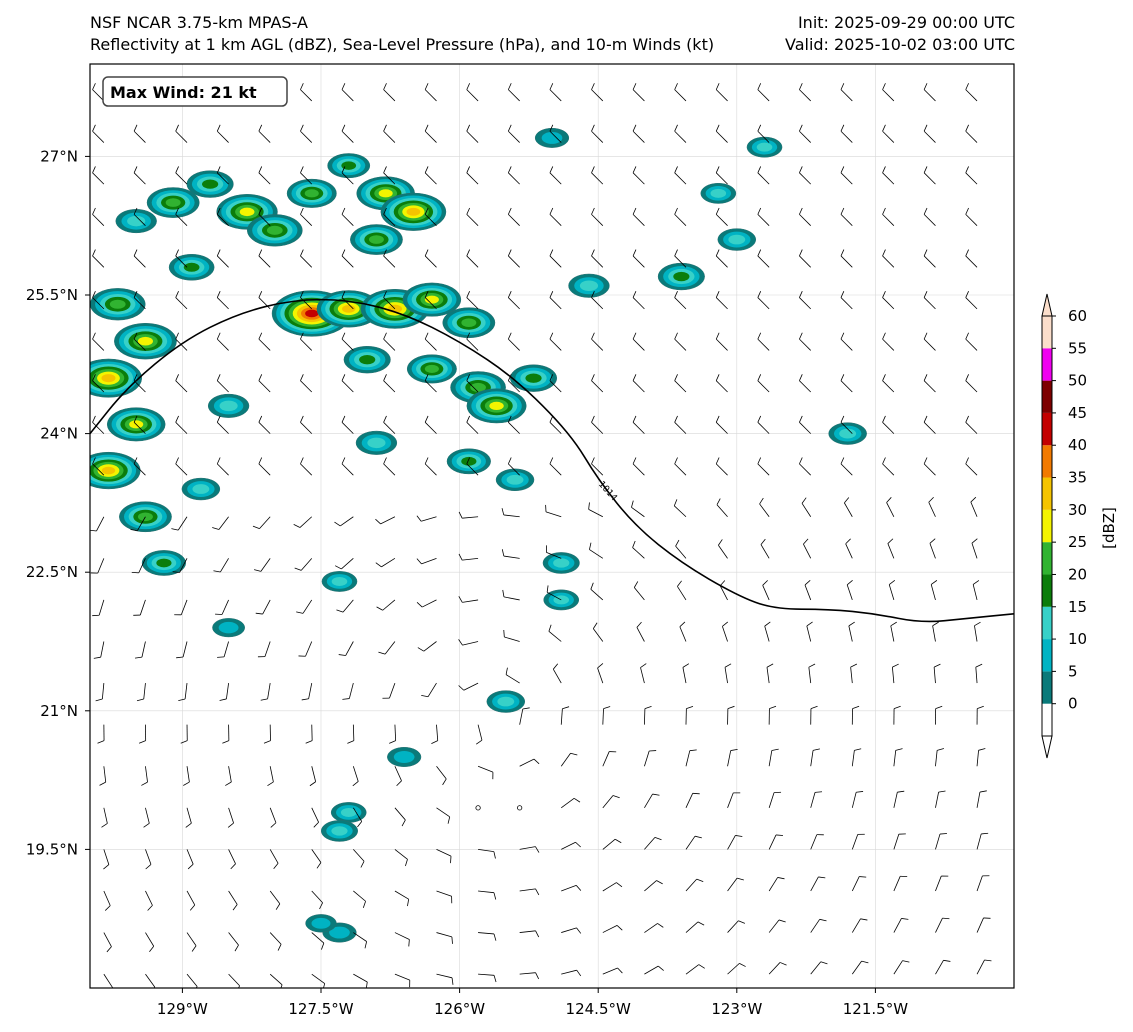 This screenshot has height=1032, width=1133. I want to click on lat-tick-label: 21°N, so click(59, 711).